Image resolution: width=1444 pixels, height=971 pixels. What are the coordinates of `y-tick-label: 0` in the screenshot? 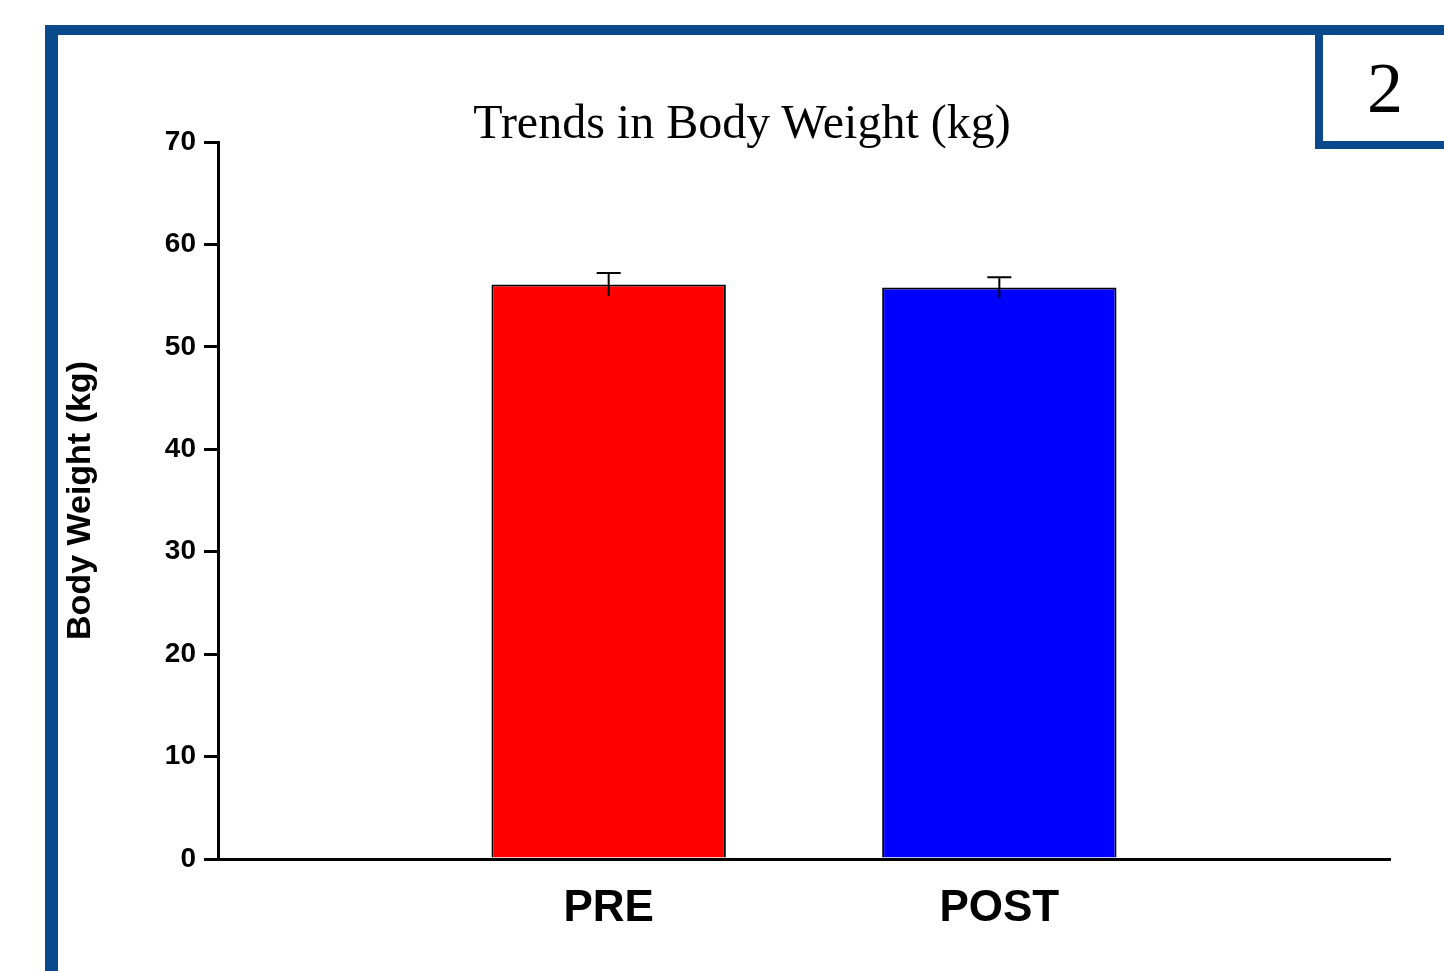 It's located at (188, 857).